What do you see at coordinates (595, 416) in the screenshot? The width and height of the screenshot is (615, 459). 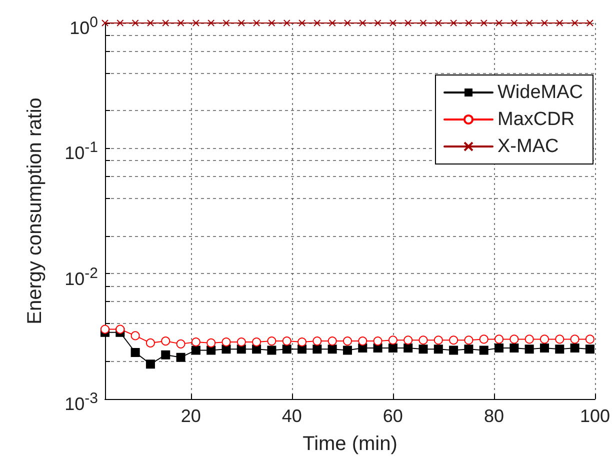 I see `x-tick-label: 100` at bounding box center [595, 416].